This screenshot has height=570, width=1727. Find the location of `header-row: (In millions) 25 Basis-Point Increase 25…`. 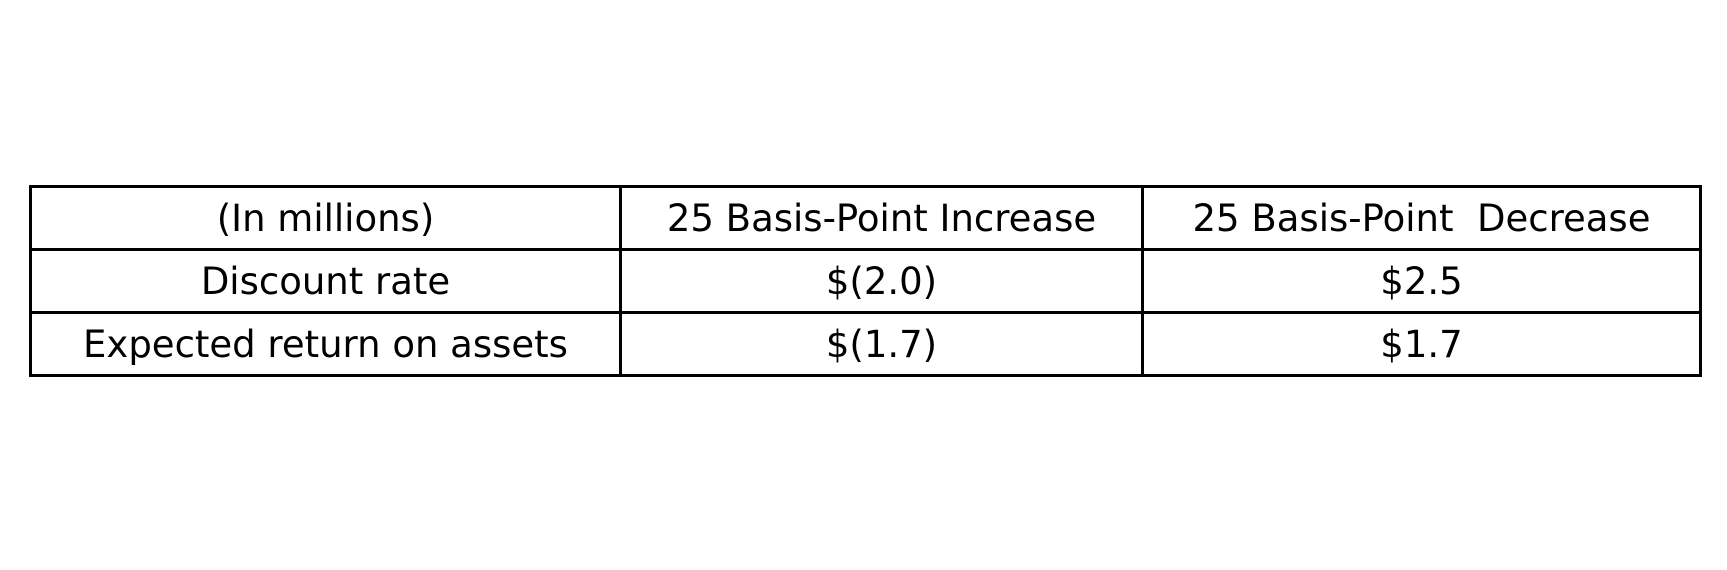

header-row: (In millions) 25 Basis-Point Increase 25… is located at coordinates (865, 218).